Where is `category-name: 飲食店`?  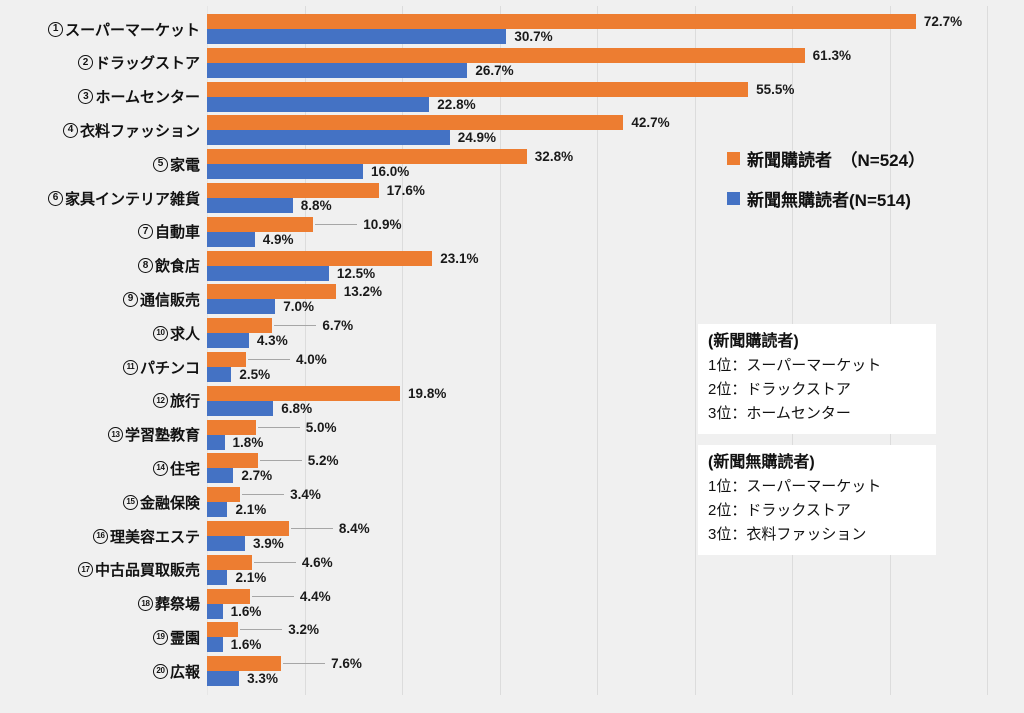
category-name: 飲食店 is located at coordinates (177, 267).